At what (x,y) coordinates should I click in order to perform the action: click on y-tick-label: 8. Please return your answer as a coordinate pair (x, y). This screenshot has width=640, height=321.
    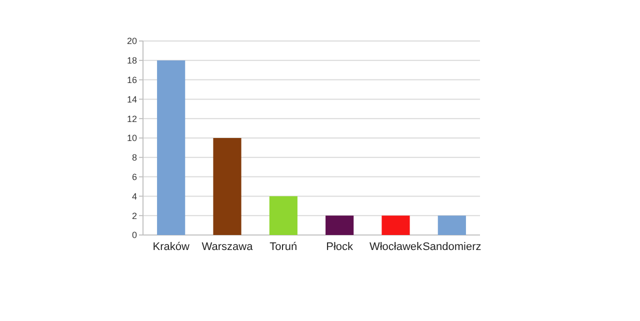
    Looking at the image, I should click on (134, 157).